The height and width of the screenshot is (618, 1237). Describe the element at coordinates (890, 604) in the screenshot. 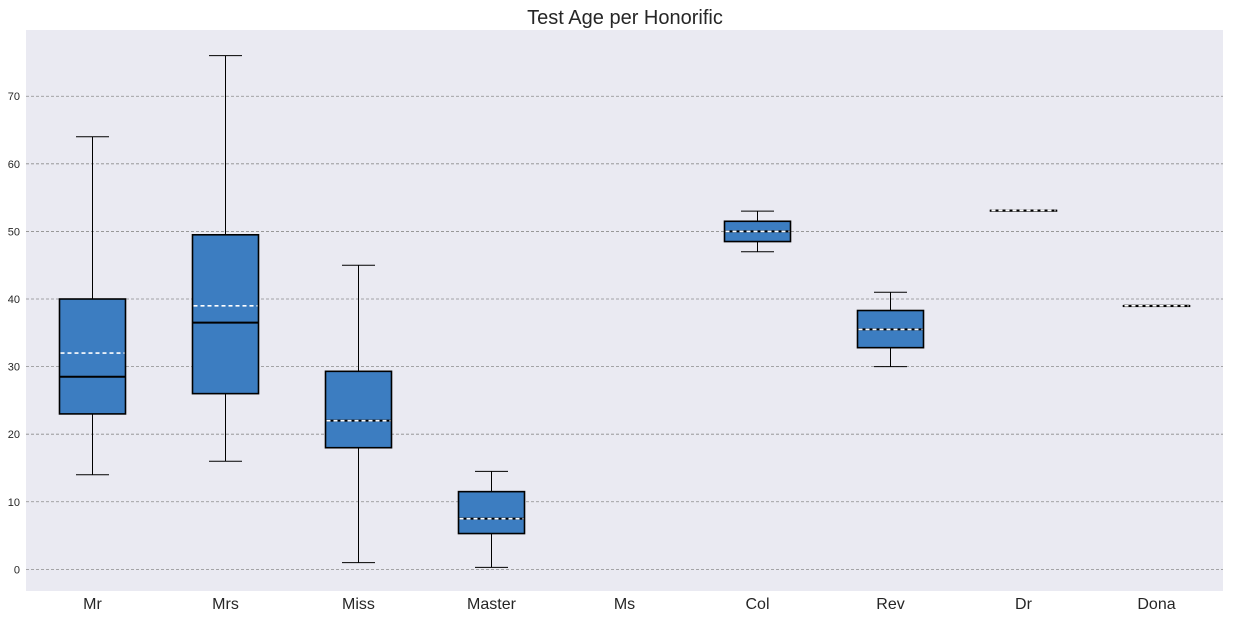

I see `x-tick-label: Rev` at that location.